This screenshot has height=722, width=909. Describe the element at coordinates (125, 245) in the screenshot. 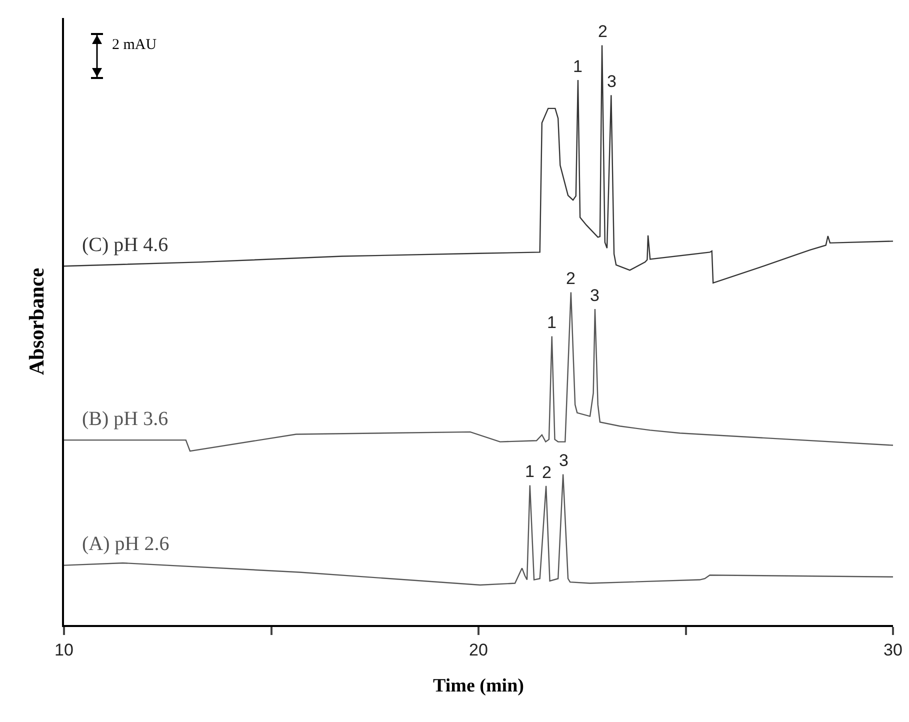

I see `series-label: (C) pH 4.6` at that location.